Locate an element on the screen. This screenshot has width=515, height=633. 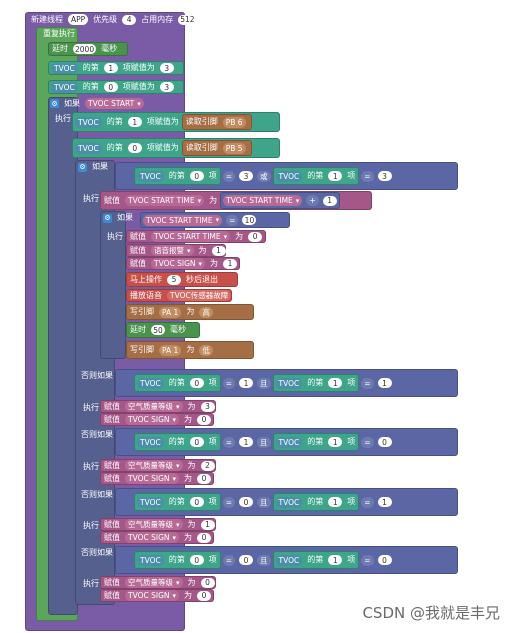
write-pin-high: 写引脚 PA 1 为 高 is located at coordinates (190, 312).